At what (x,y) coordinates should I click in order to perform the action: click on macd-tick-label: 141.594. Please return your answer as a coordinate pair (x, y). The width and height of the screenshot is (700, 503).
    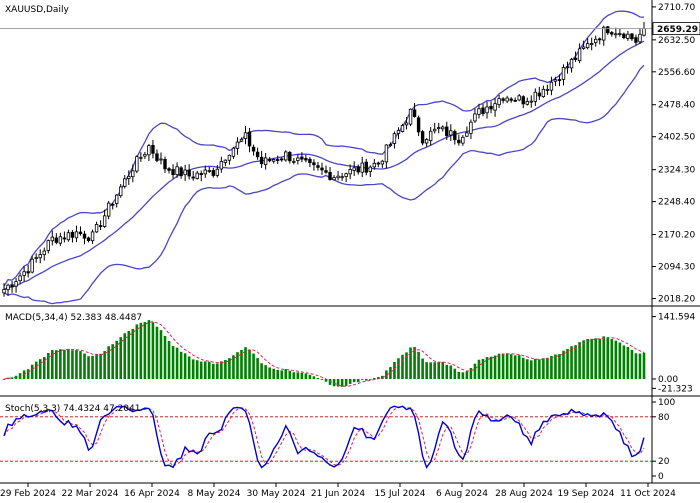
    Looking at the image, I should click on (676, 318).